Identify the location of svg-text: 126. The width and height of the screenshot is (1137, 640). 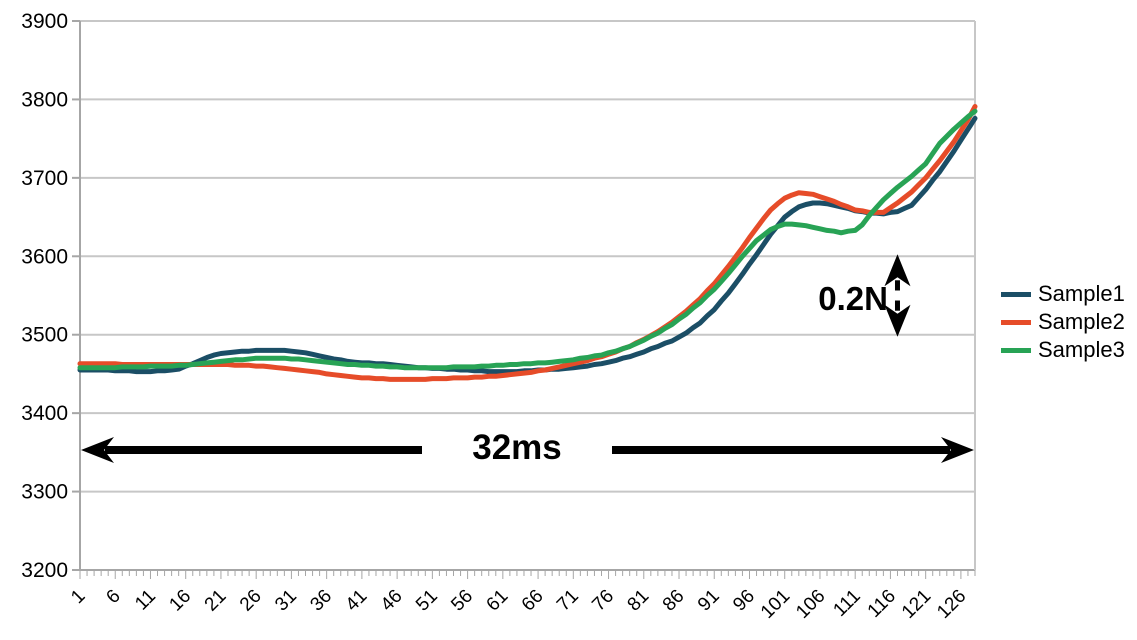
(951, 604).